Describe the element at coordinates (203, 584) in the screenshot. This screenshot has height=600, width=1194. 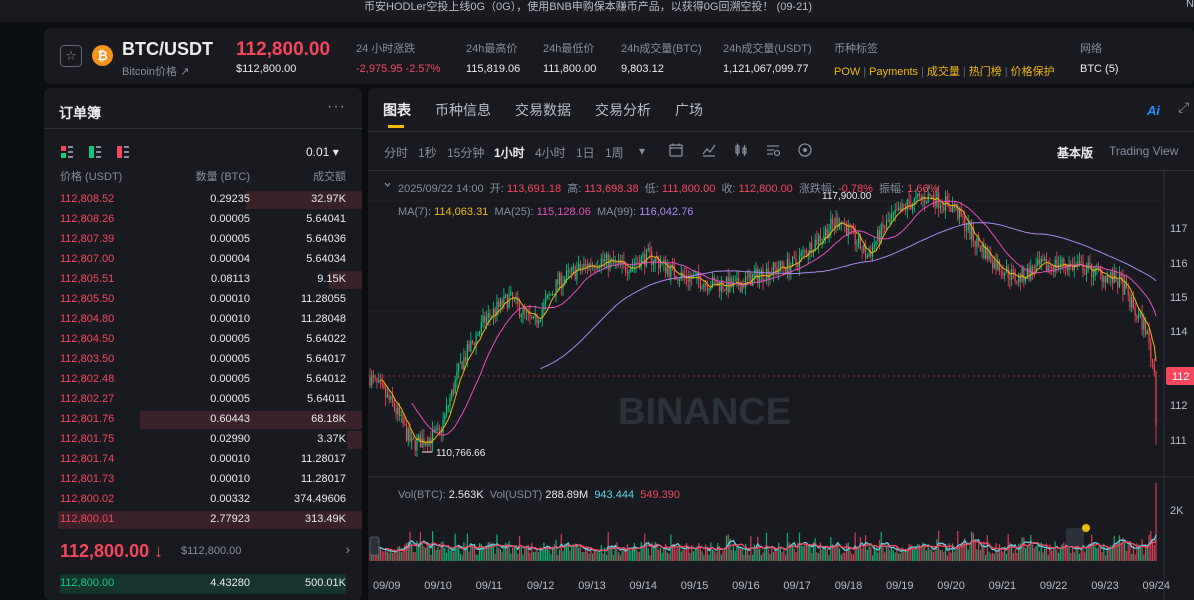
I see `bid-row: 112,800.00 4.43280 500.01K` at that location.